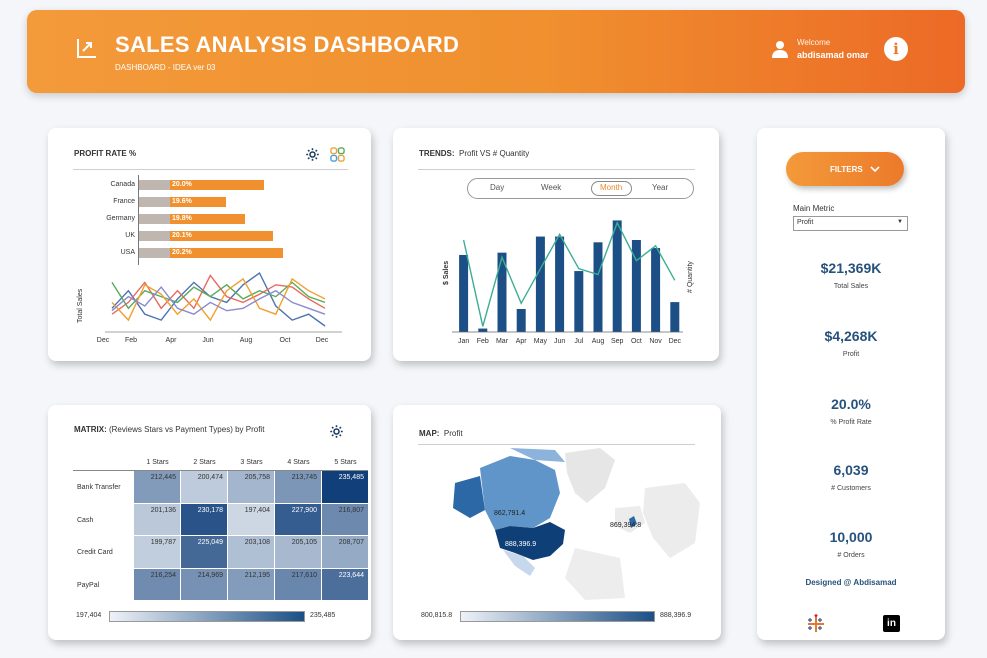 Image resolution: width=987 pixels, height=658 pixels. Describe the element at coordinates (157, 487) in the screenshot. I see `matrix-cell: 212,445` at that location.